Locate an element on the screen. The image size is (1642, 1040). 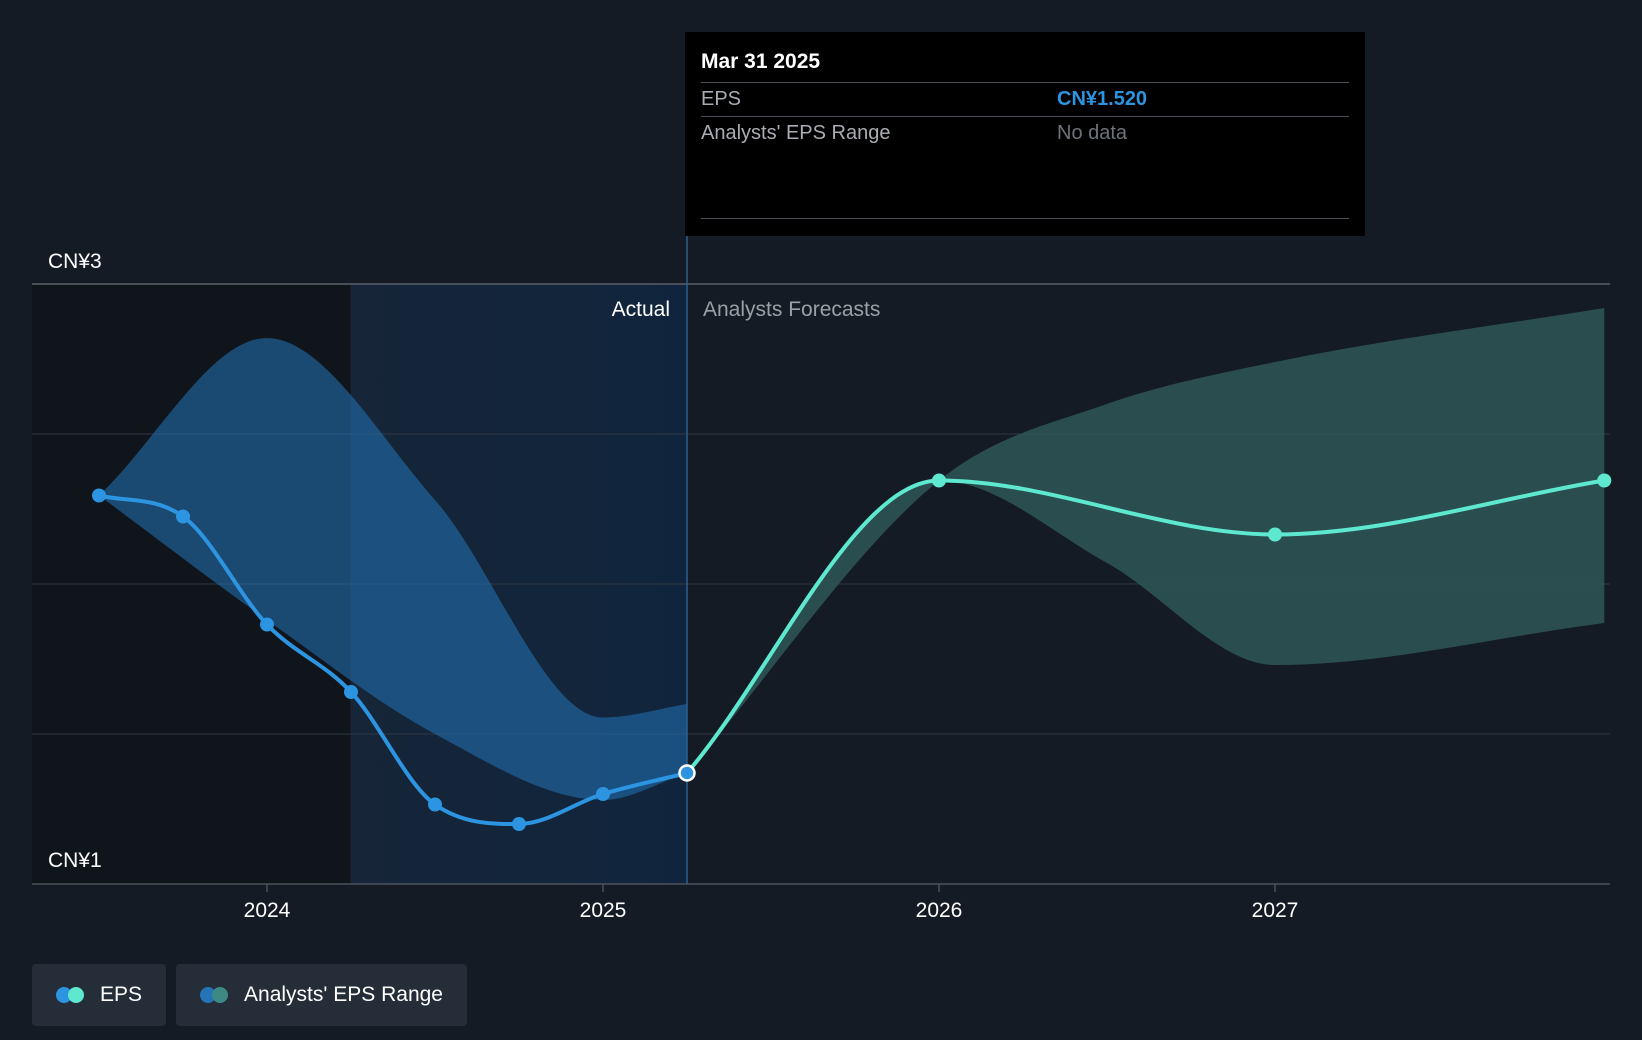
x-tick-label: 2025 is located at coordinates (603, 910).